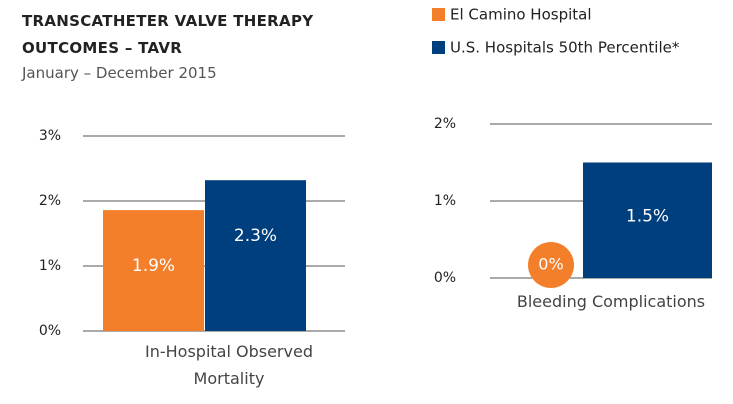  Describe the element at coordinates (647, 216) in the screenshot. I see `data-label: 1.5%` at that location.